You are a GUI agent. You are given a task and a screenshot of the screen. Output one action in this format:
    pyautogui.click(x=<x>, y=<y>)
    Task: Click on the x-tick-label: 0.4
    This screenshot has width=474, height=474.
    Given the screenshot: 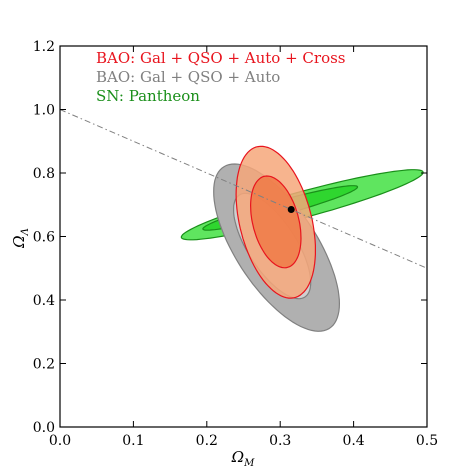 What is the action you would take?
    pyautogui.click(x=353, y=441)
    